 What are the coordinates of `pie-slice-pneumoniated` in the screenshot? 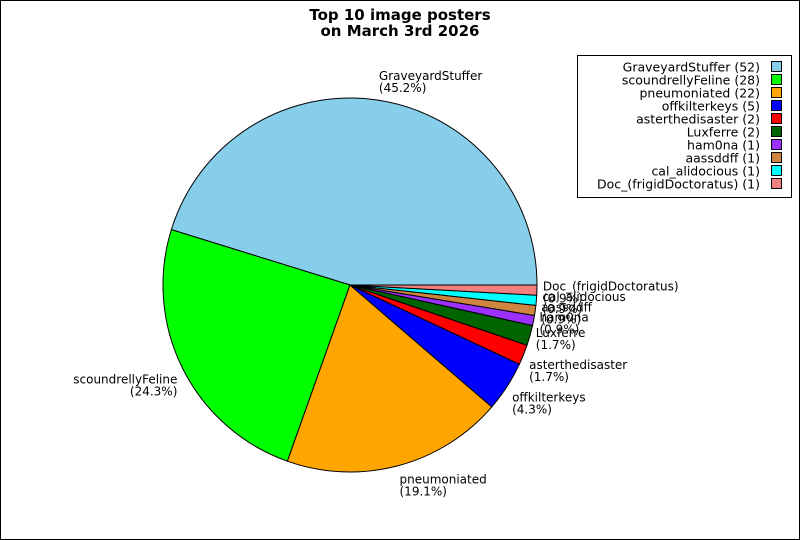 It's located at (389, 378).